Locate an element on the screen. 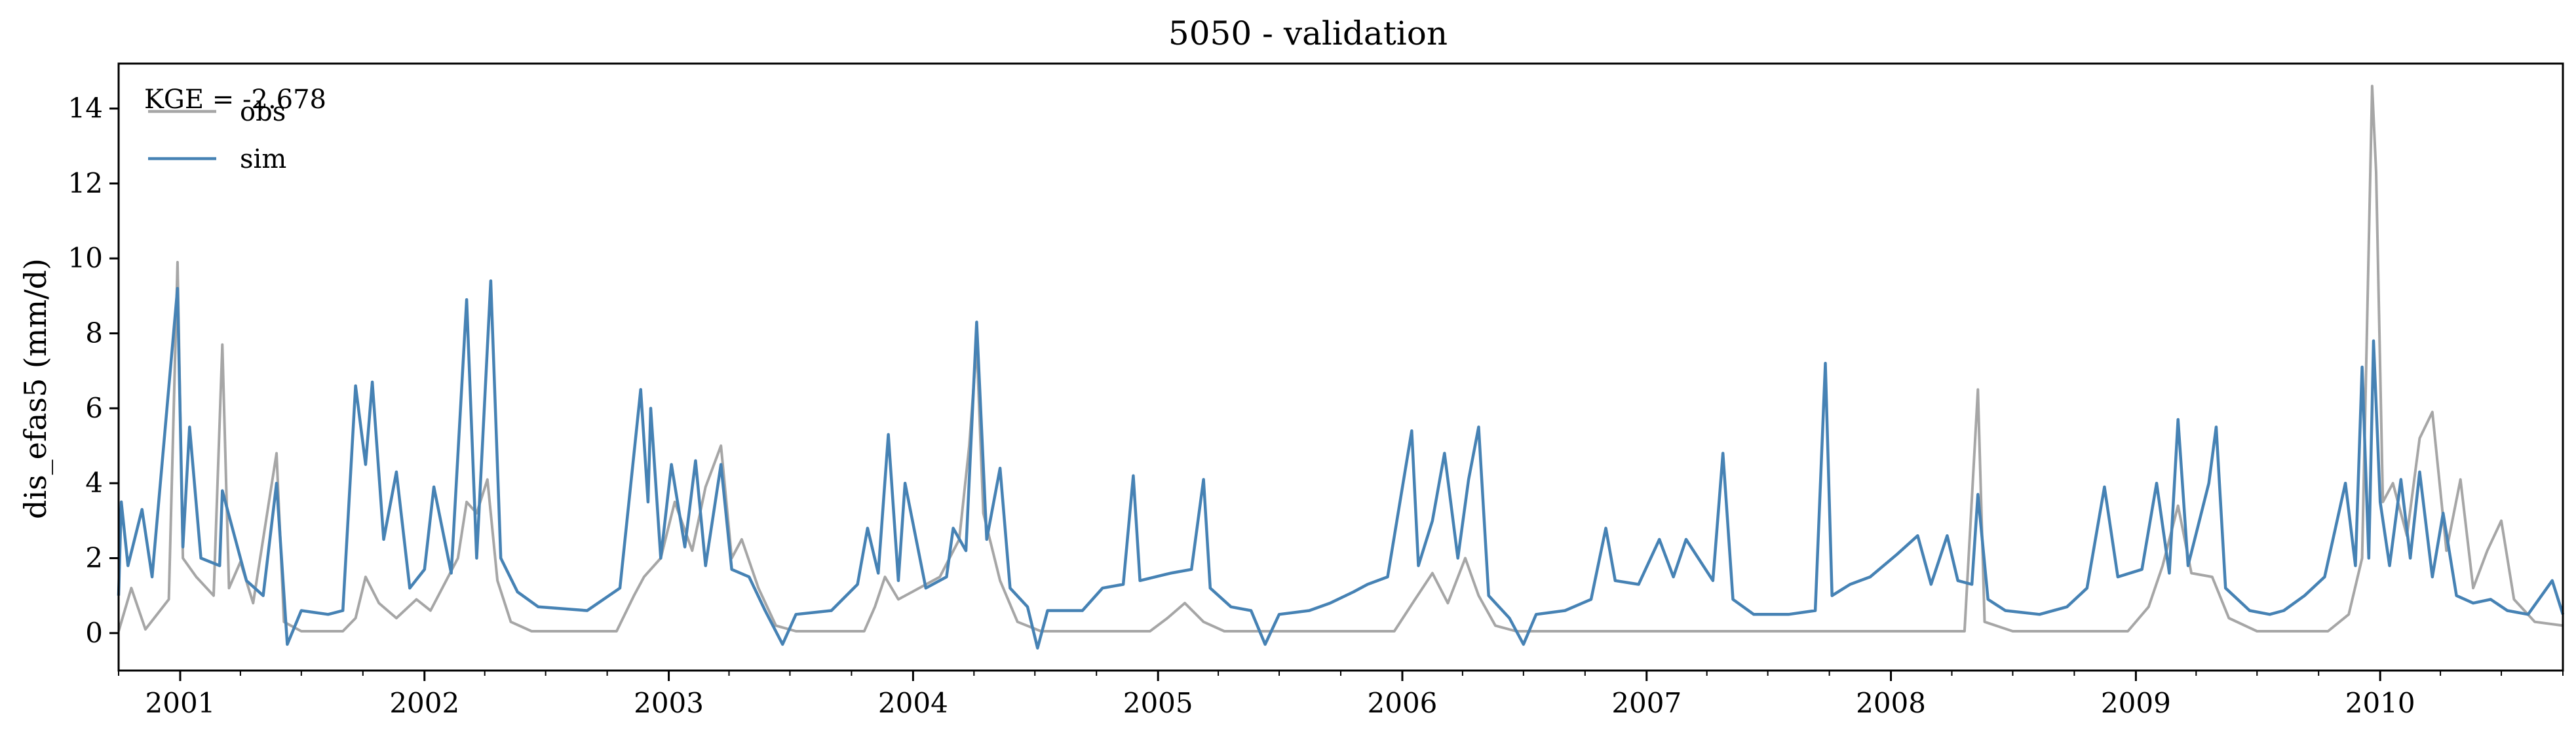 The image size is (2576, 742). y-tick-label: 6 is located at coordinates (94, 408).